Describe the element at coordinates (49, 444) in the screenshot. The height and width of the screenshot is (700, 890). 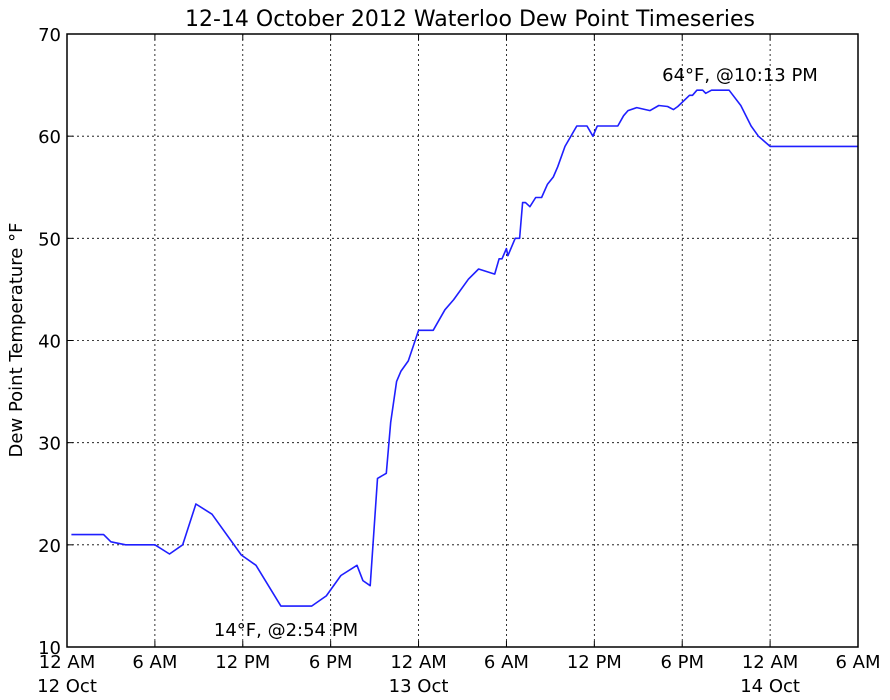
I see `y-tick-label: 30` at that location.